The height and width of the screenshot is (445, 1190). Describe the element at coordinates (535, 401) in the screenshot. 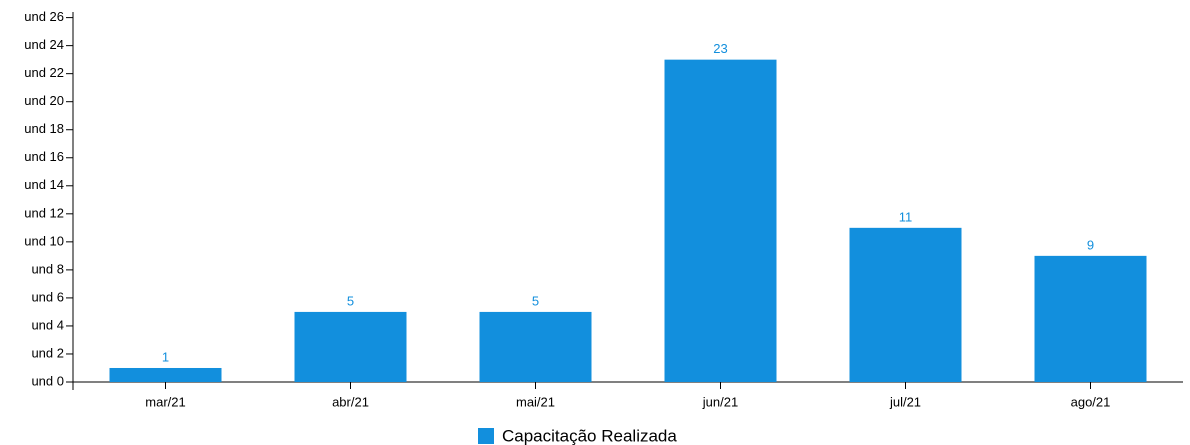

I see `x-tick-label: mai/21` at that location.